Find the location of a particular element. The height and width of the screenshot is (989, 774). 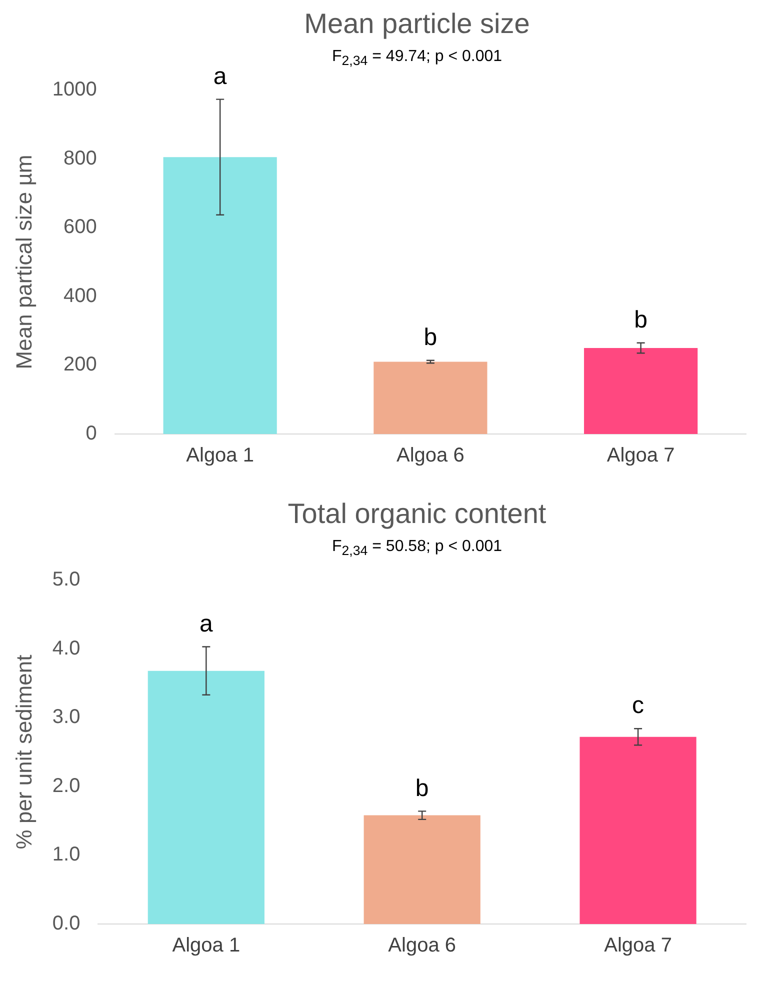

y-tick-label: 4.0 is located at coordinates (66, 649).